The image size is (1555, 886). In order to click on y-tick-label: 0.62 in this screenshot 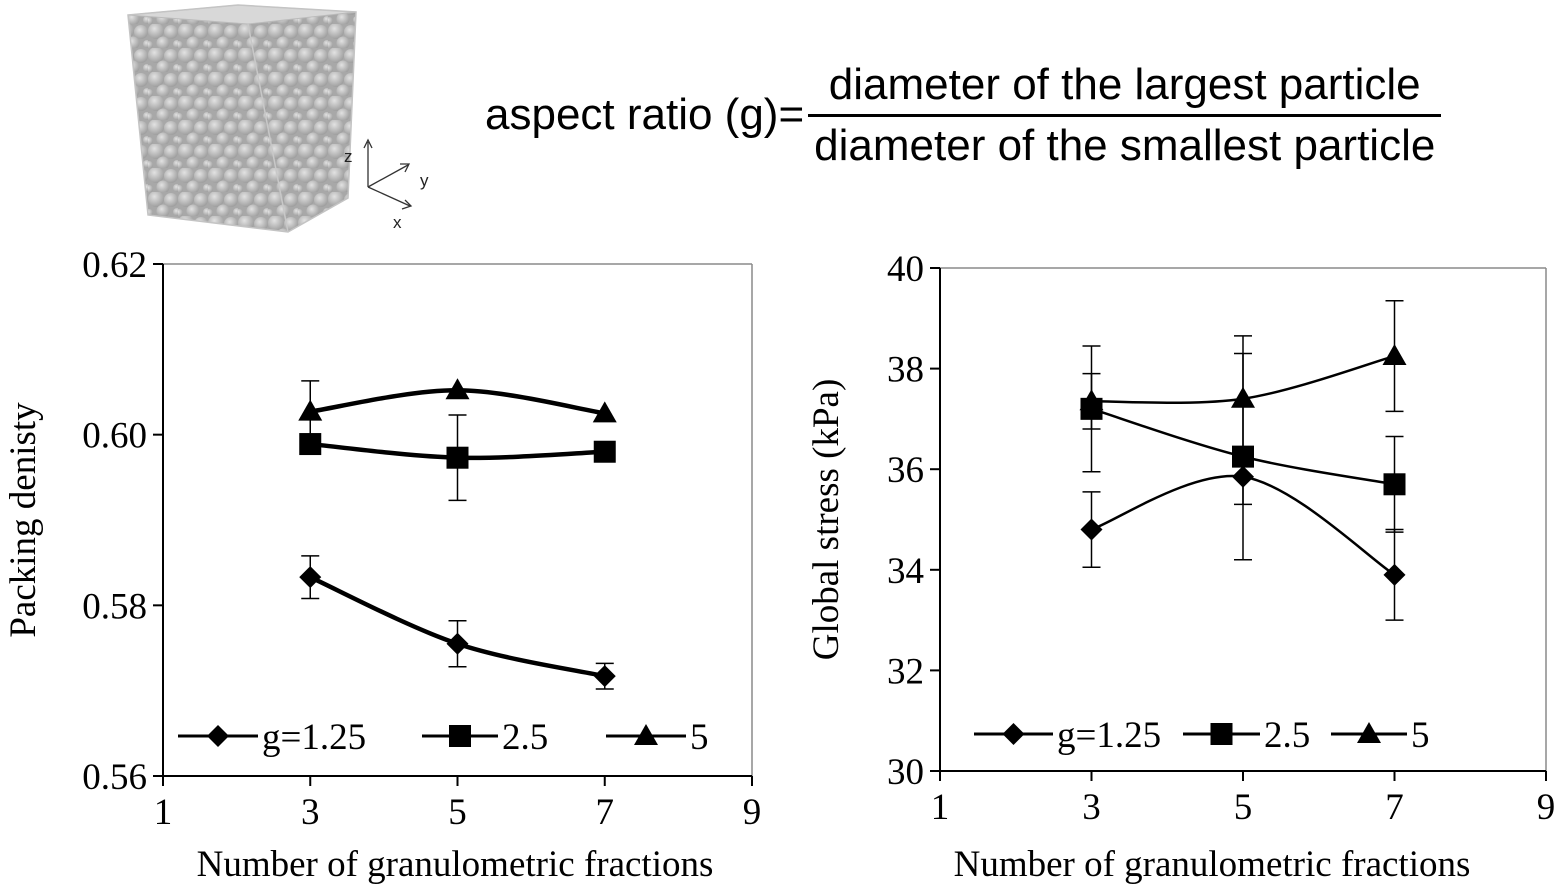, I will do `click(114, 265)`.